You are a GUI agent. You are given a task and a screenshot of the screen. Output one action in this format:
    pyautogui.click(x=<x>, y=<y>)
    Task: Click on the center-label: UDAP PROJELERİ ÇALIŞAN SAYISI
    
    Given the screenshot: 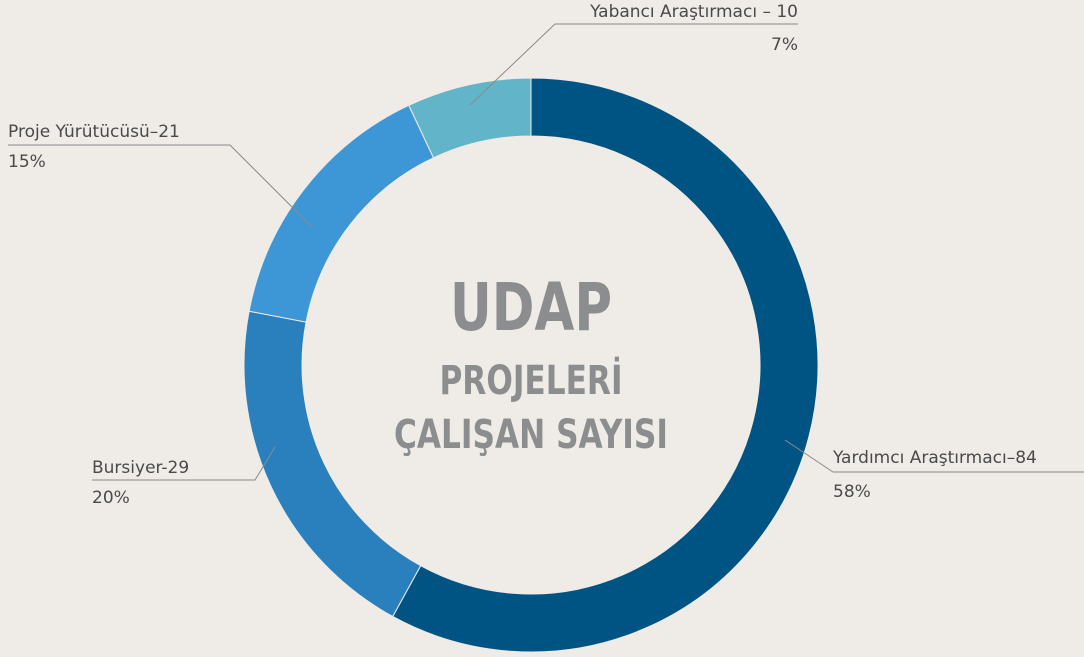 What is the action you would take?
    pyautogui.click(x=531, y=364)
    